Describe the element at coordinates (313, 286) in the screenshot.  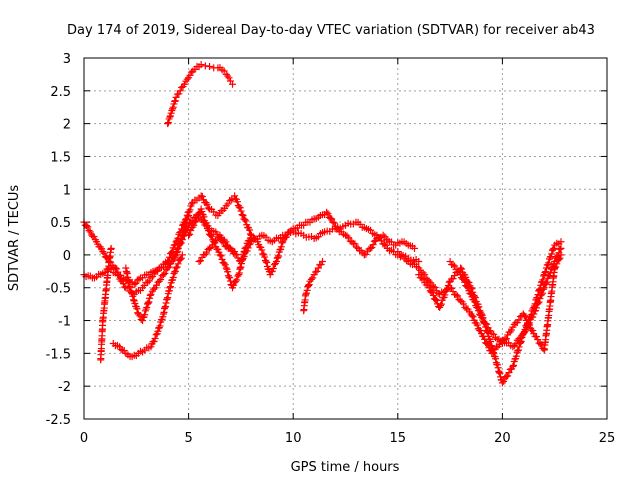
I see `series-trace-i` at that location.